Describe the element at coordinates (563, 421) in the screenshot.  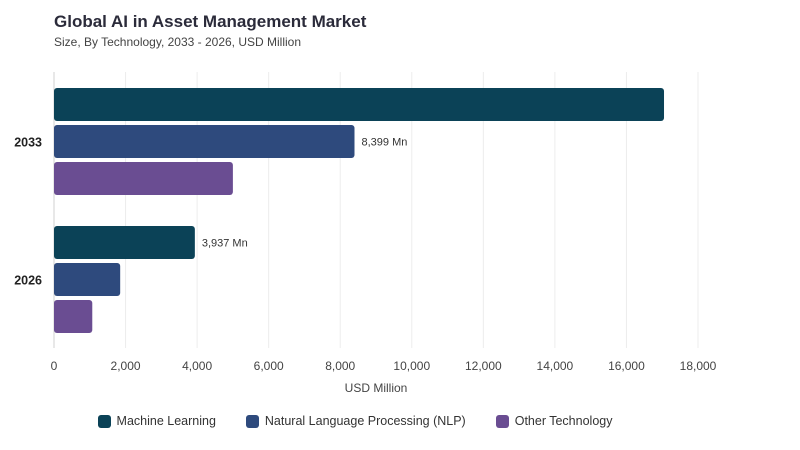
I see `legend-label: Other Technology` at that location.